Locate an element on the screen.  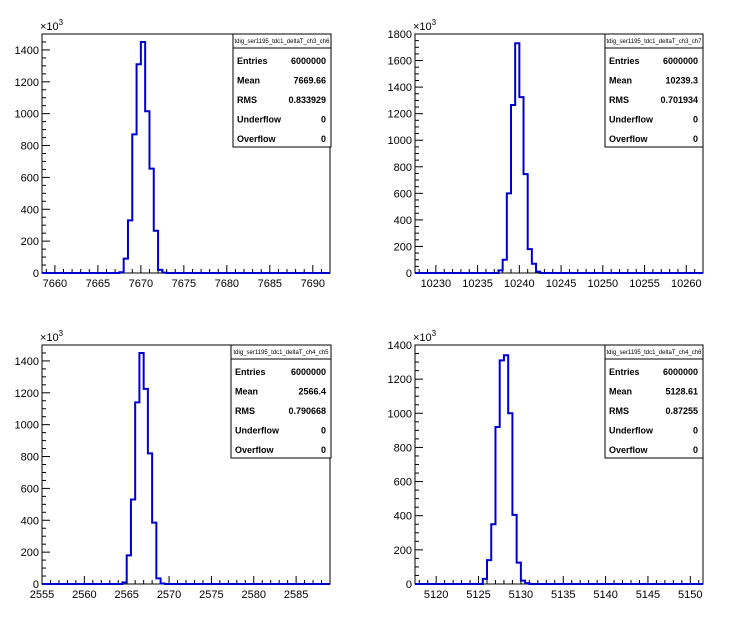
x-tick-label: 10240 is located at coordinates (519, 284).